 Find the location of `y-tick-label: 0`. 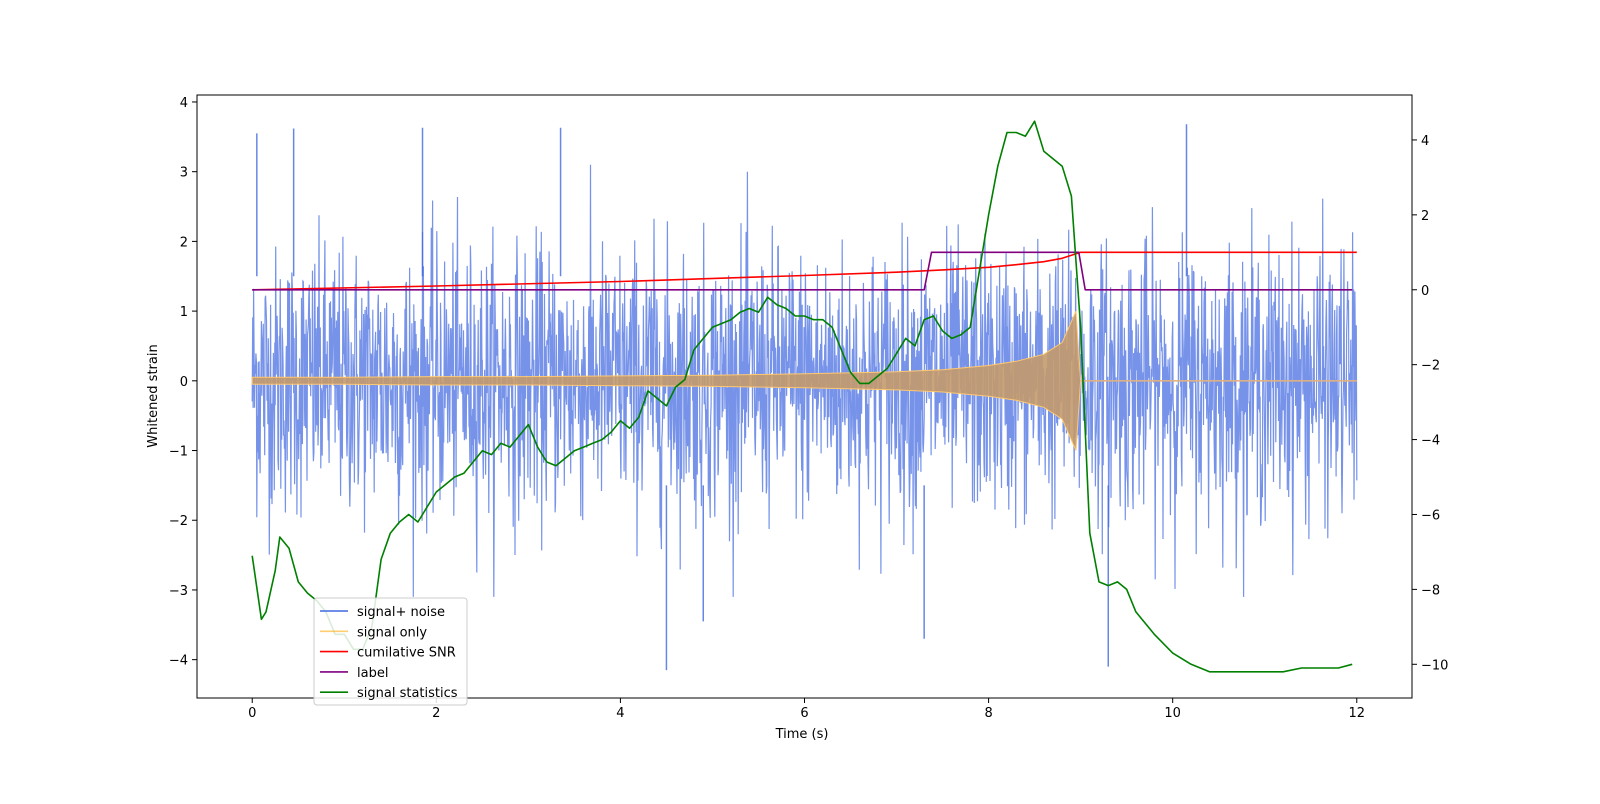

y-tick-label: 0 is located at coordinates (184, 382).